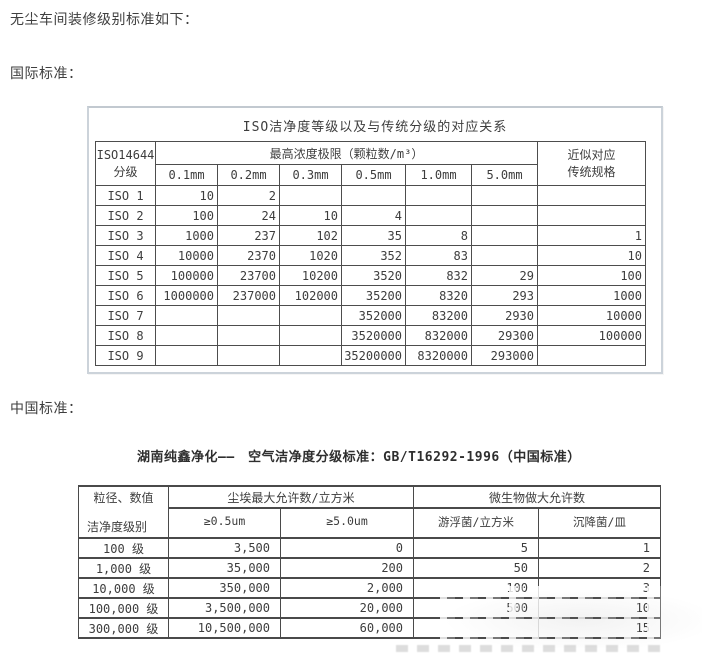 The image size is (702, 654). I want to click on cn-dust-group-header: 尘埃最大允许数/立方米, so click(291, 497).